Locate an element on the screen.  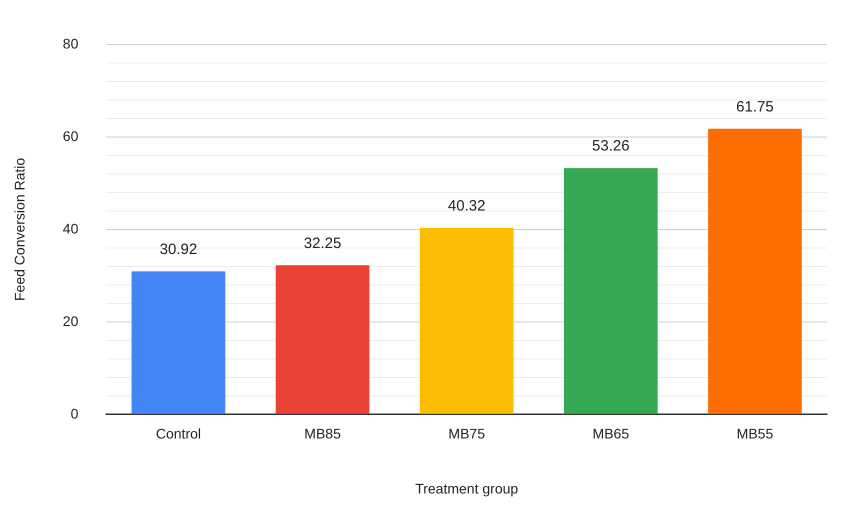
x-tick-label: Control is located at coordinates (179, 434).